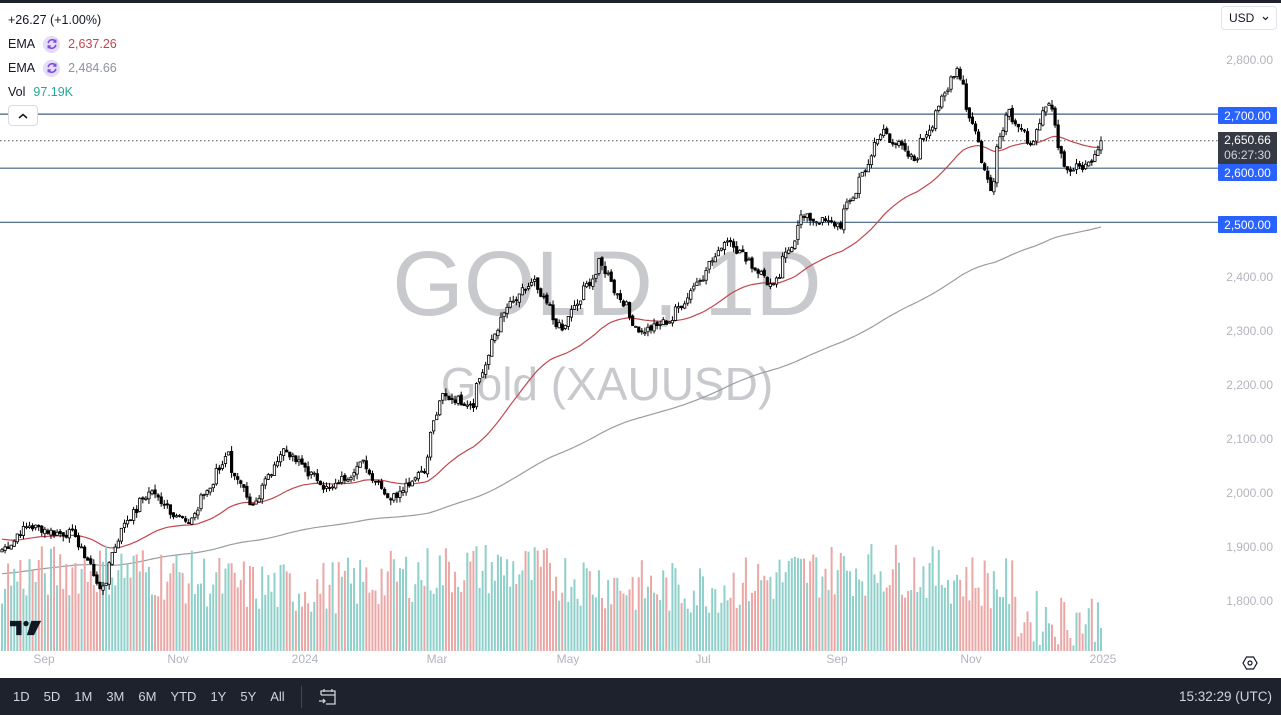 The image size is (1281, 715). Describe the element at coordinates (62, 92) in the screenshot. I see `legend-volume: Vol 97.19K` at that location.